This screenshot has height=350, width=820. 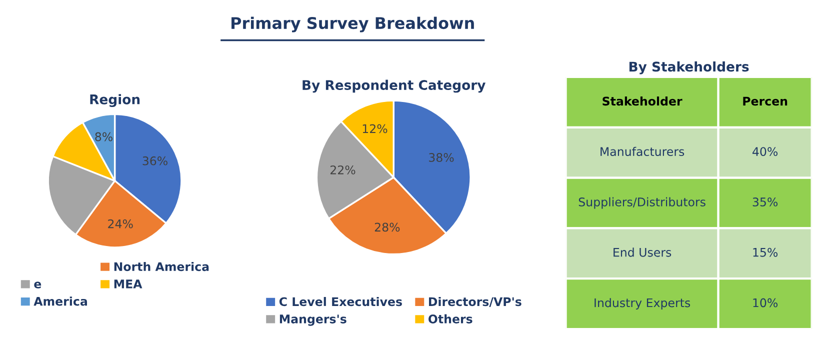 What do you see at coordinates (689, 67) in the screenshot?
I see `text: By Stakeholders` at bounding box center [689, 67].